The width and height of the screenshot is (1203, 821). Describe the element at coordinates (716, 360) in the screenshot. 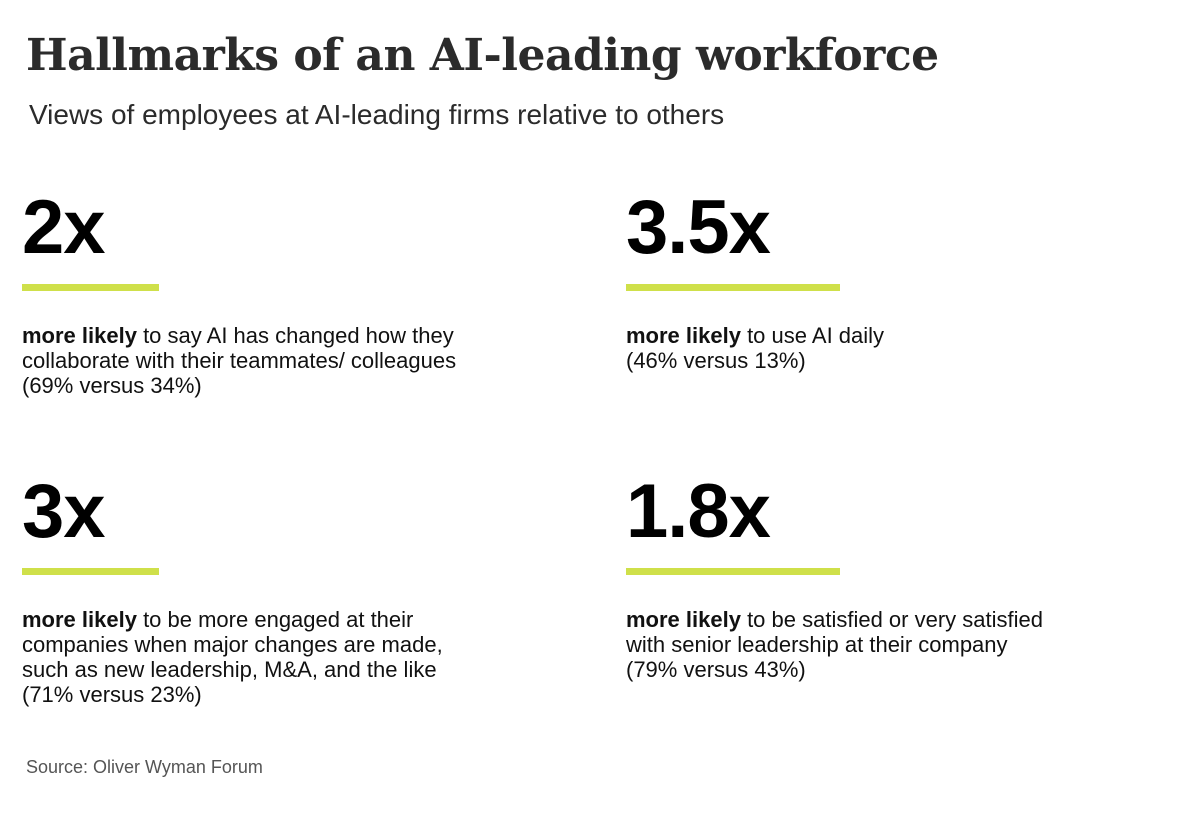

I see `stat-comparison: (46% versus 13%)` at that location.